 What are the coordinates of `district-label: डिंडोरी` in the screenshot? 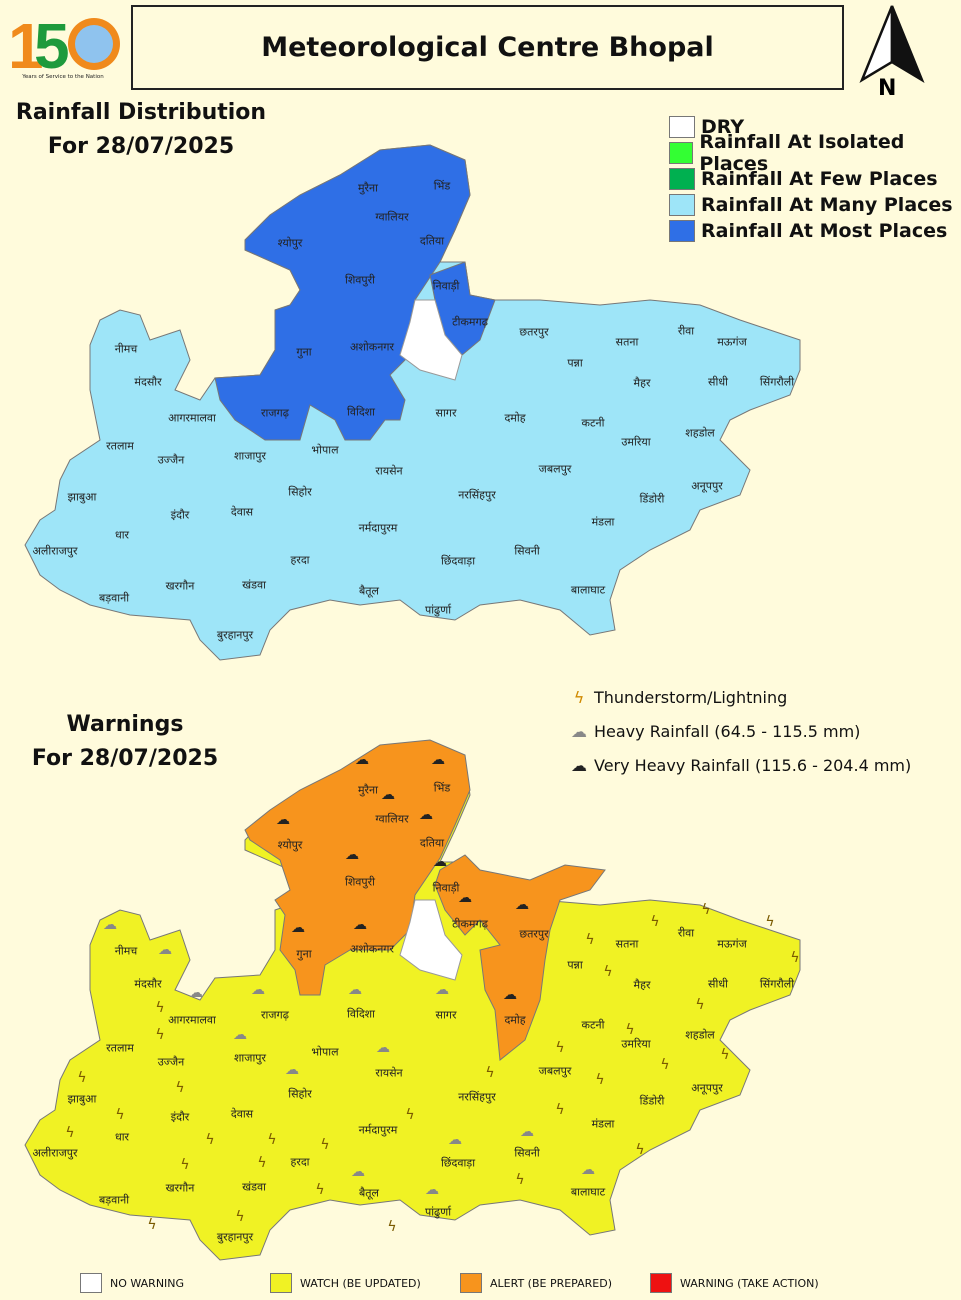 It's located at (652, 499).